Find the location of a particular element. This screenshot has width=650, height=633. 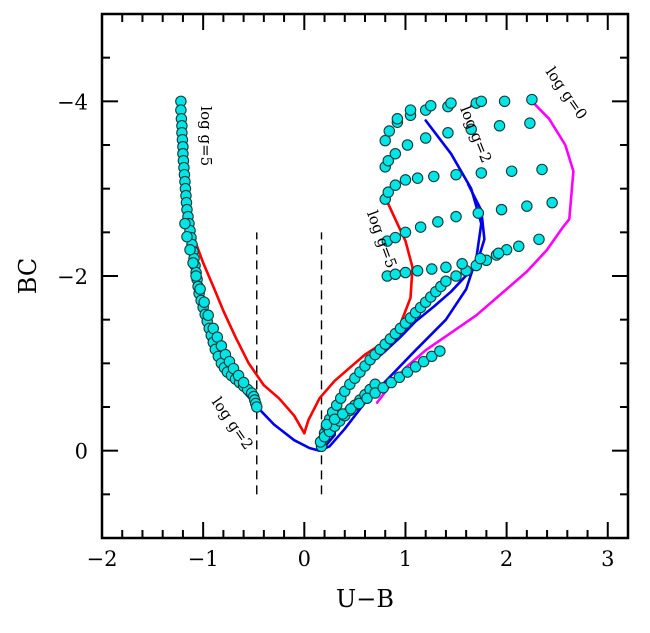

x-tick-label: 1 is located at coordinates (405, 559).